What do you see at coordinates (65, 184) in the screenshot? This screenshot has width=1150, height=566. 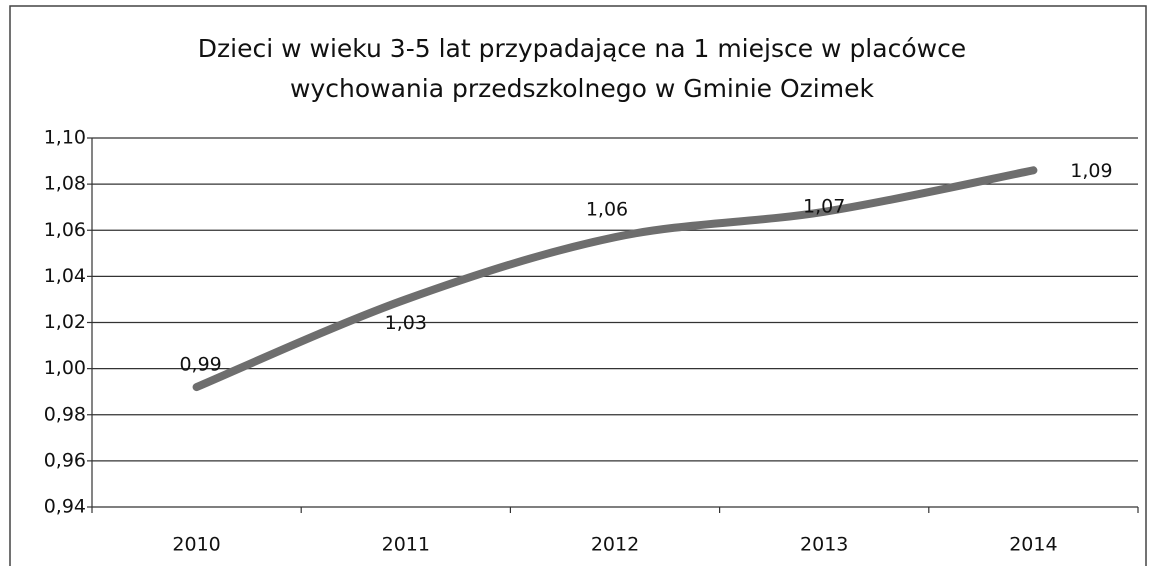 I see `y-tick-label: 1,08` at bounding box center [65, 184].